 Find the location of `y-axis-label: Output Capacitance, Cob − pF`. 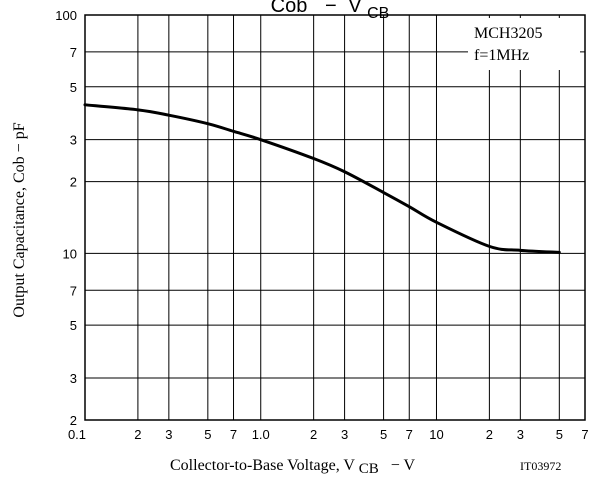

y-axis-label: Output Capacitance, Cob − pF is located at coordinates (19, 219).